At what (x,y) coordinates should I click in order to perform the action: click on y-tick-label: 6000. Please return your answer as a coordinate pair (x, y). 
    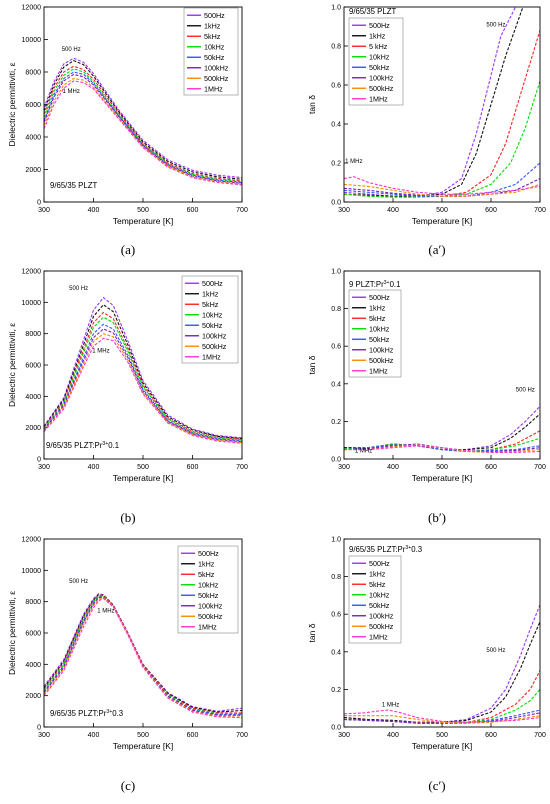
    Looking at the image, I should click on (33, 634).